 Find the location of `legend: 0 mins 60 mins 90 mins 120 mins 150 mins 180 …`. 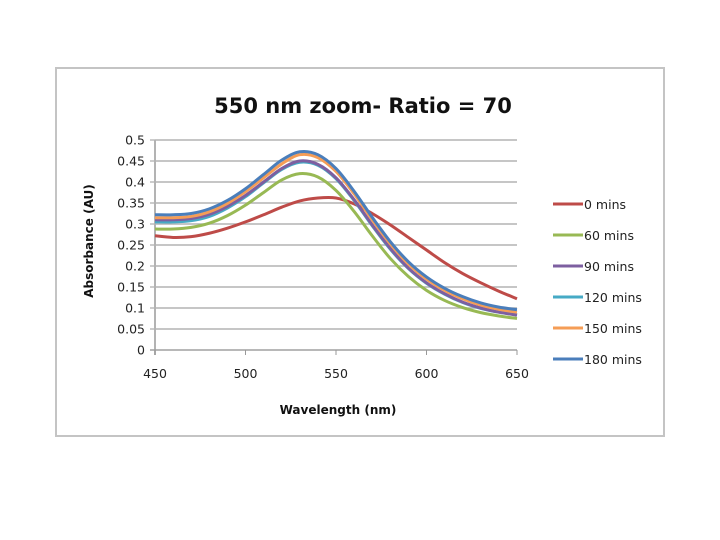

legend: 0 mins 60 mins 90 mins 120 mins 150 mins 180 … is located at coordinates (597, 282).